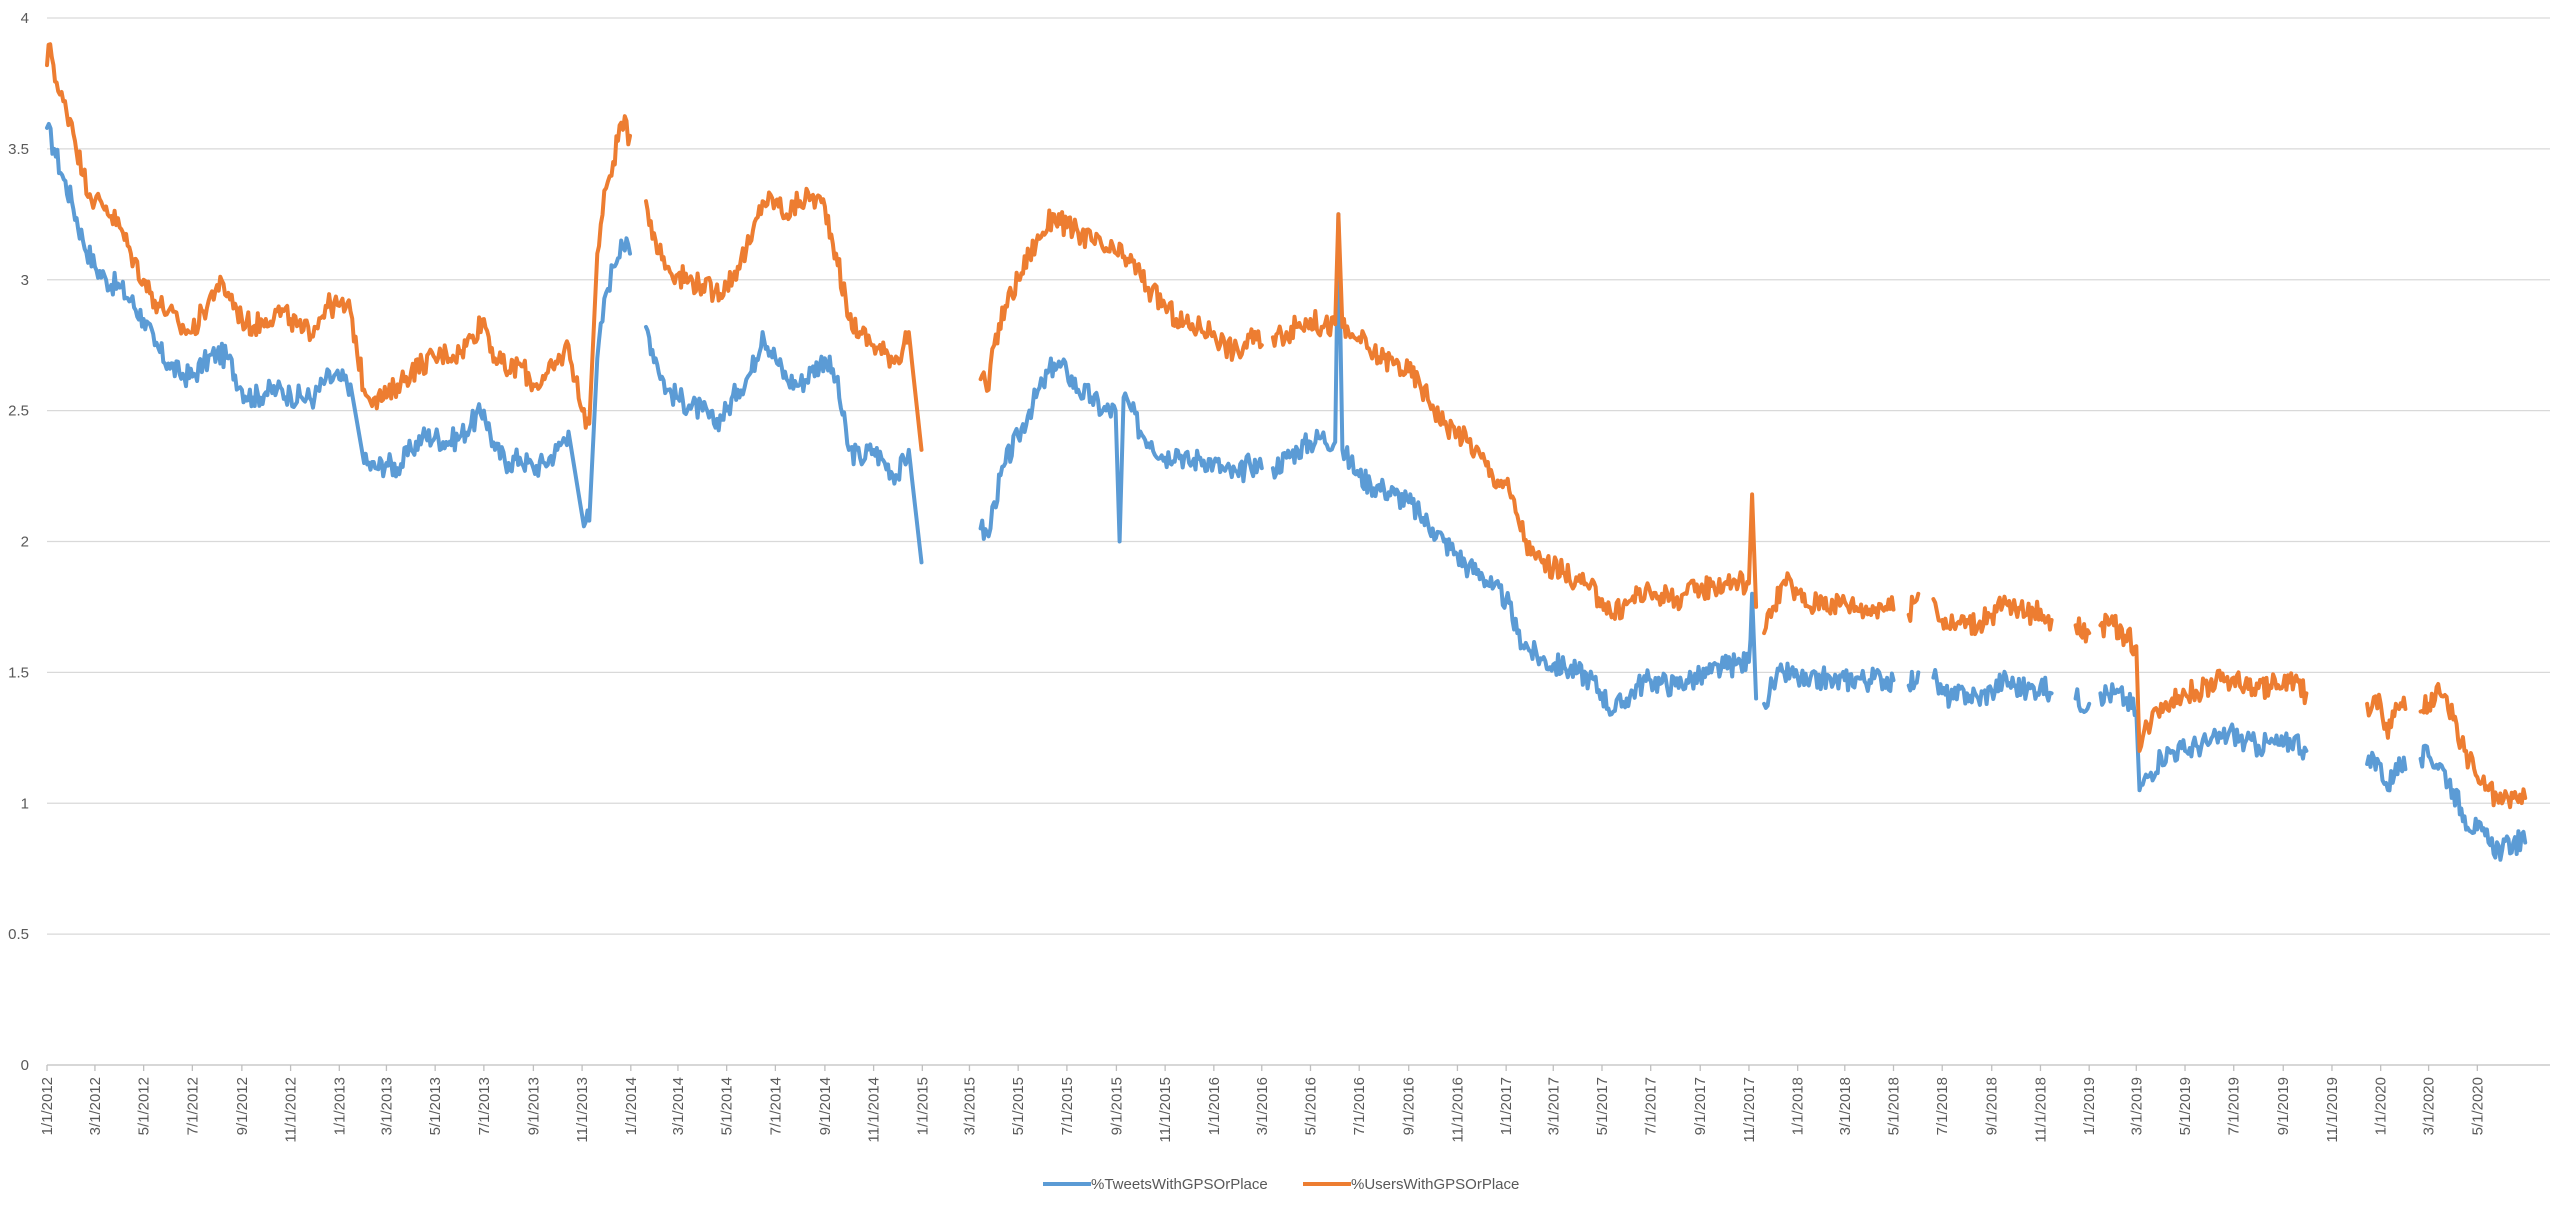  What do you see at coordinates (25, 803) in the screenshot?
I see `y-tick-label: 1` at bounding box center [25, 803].